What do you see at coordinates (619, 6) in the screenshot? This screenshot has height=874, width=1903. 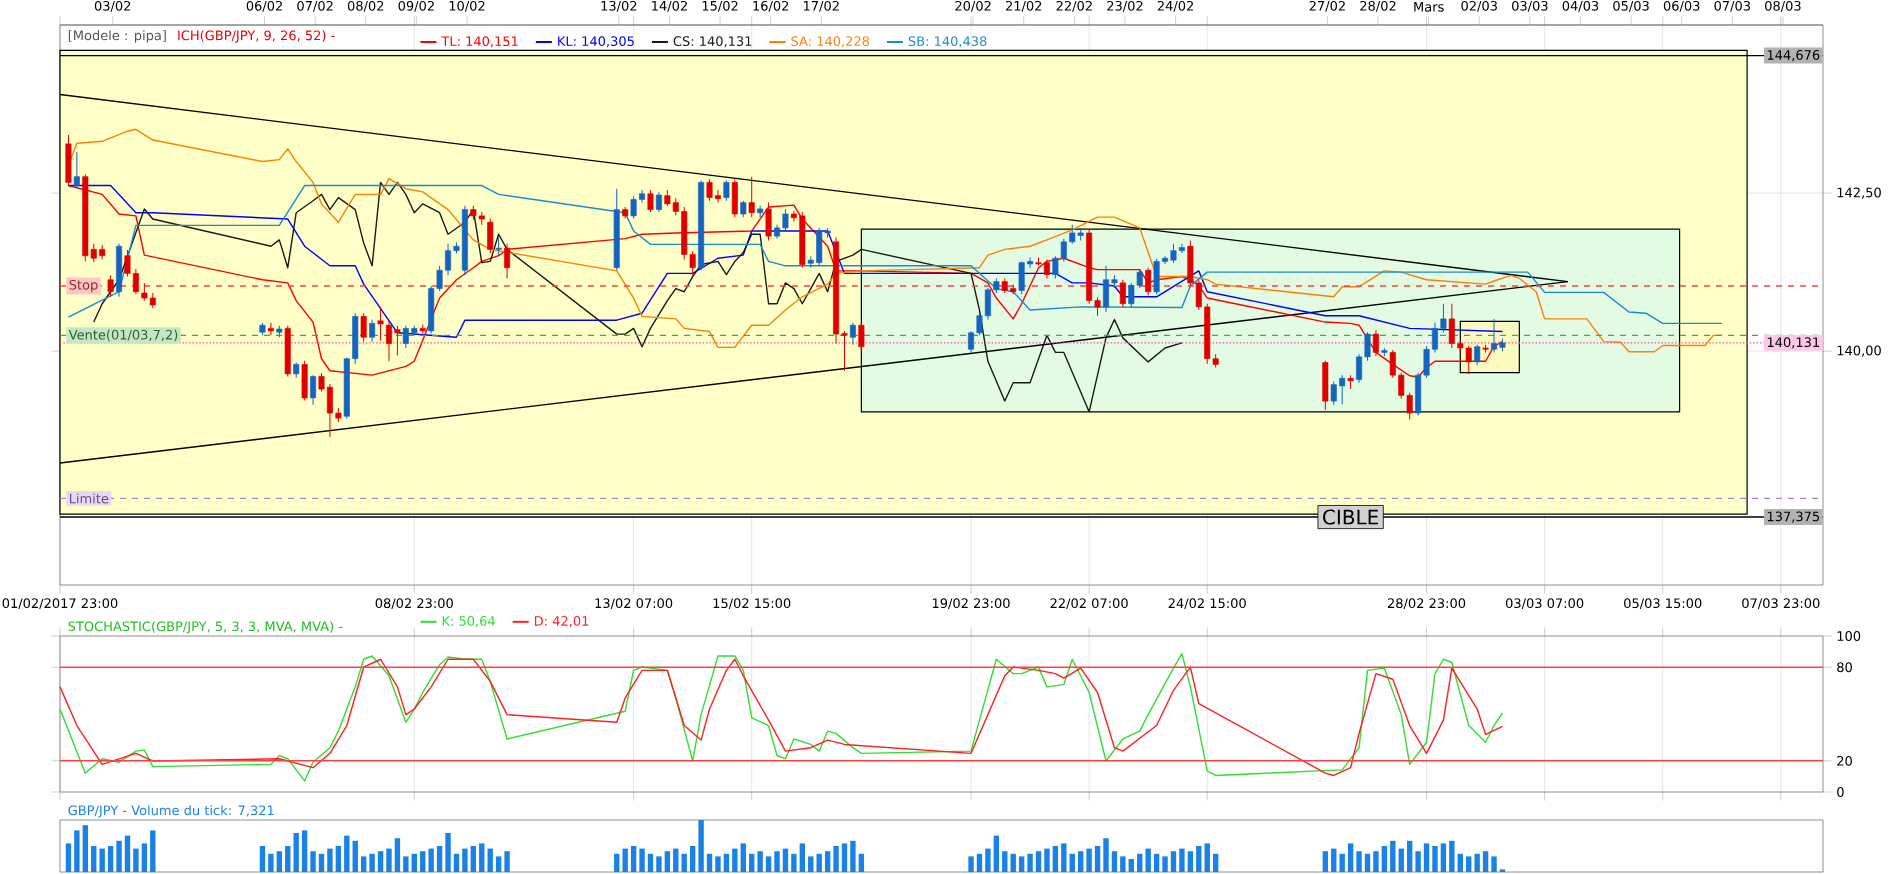 I see `x2-tick-label: 13/02` at bounding box center [619, 6].